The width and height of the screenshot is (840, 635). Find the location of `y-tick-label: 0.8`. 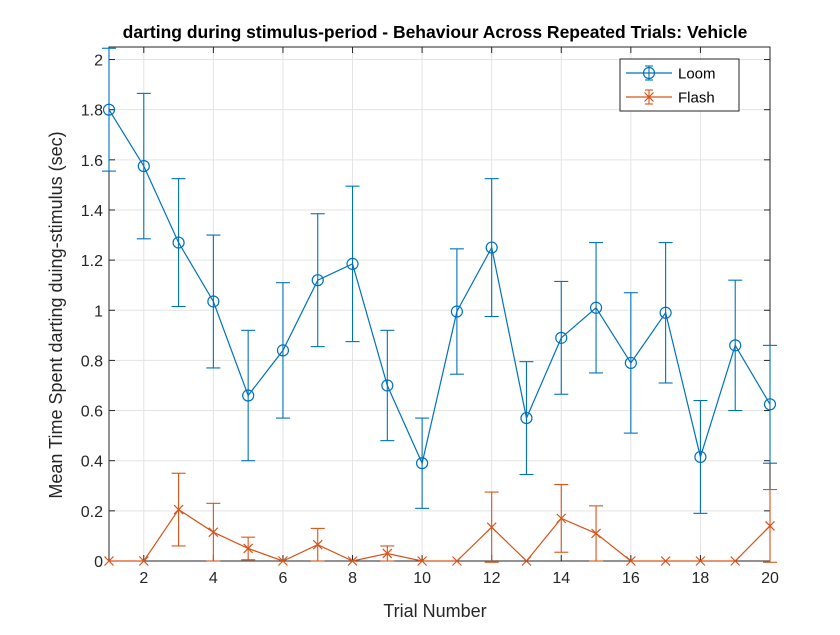

y-tick-label: 0.8 is located at coordinates (92, 361).